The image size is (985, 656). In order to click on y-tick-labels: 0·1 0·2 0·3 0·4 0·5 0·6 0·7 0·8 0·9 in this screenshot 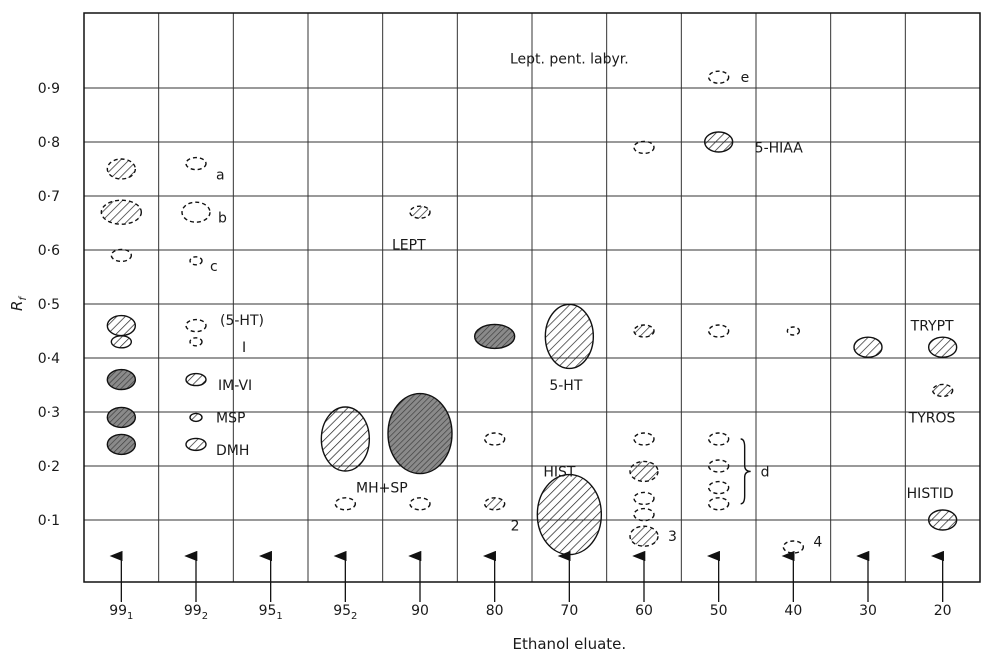, I will do `click(49, 305)`.